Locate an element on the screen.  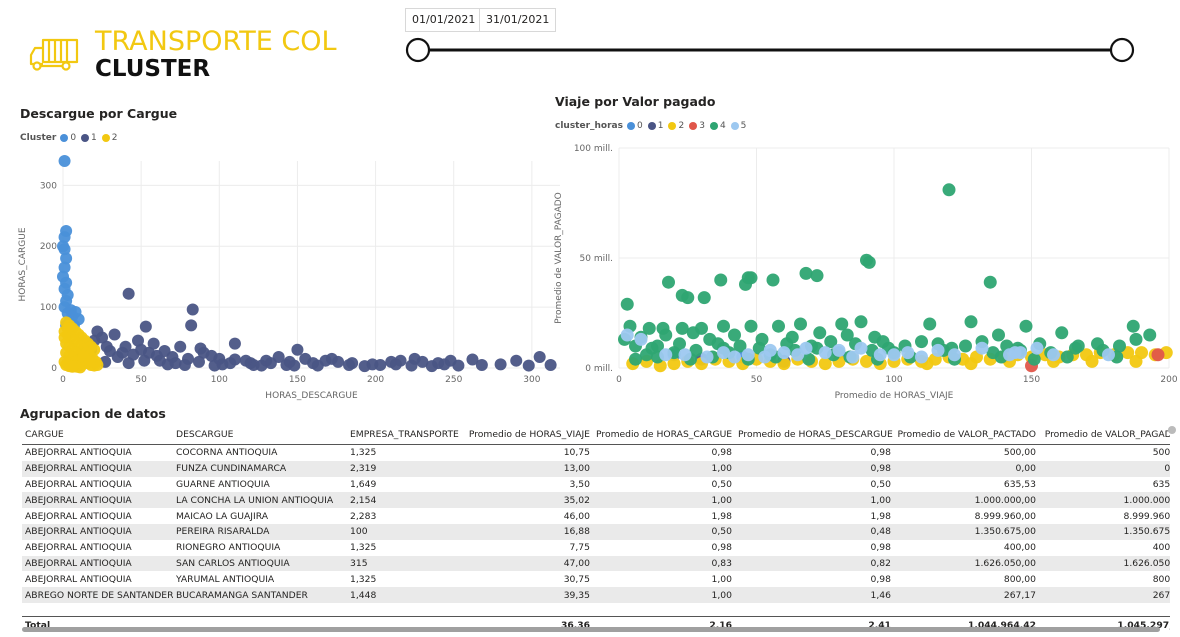
scroll-indicator is located at coordinates (1172, 430).